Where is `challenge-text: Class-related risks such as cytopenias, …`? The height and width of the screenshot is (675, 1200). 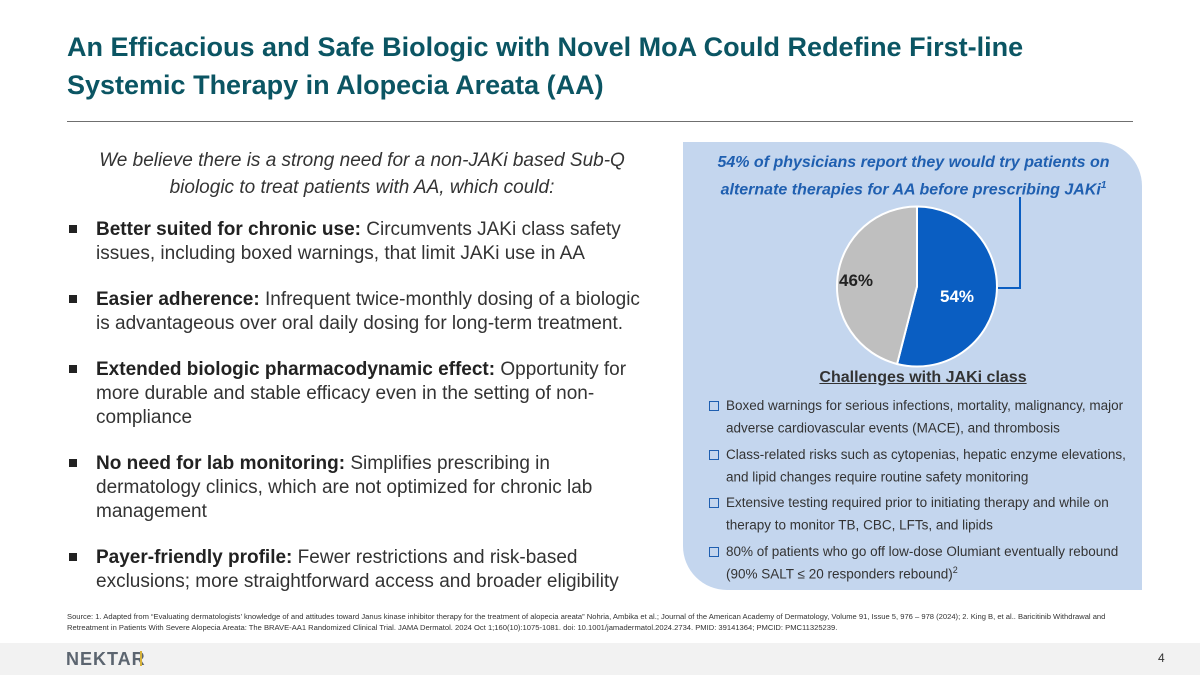
challenge-text: Class-related risks such as cytopenias, … is located at coordinates (926, 465).